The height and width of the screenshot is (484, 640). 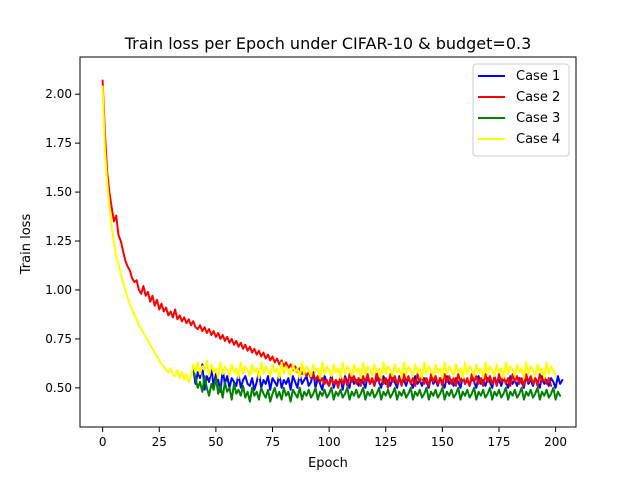 I want to click on x-tick-label: 125, so click(x=385, y=442).